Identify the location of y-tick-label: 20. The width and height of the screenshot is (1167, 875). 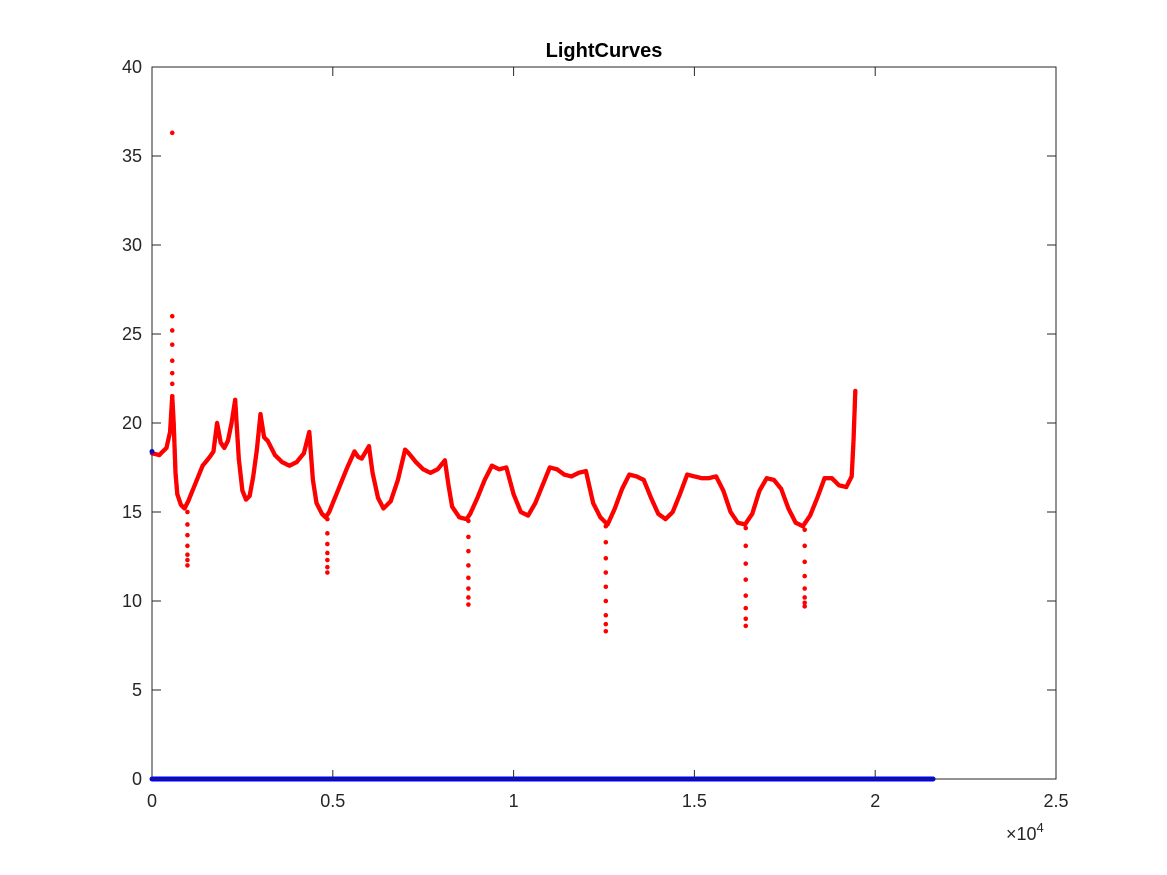
(132, 423).